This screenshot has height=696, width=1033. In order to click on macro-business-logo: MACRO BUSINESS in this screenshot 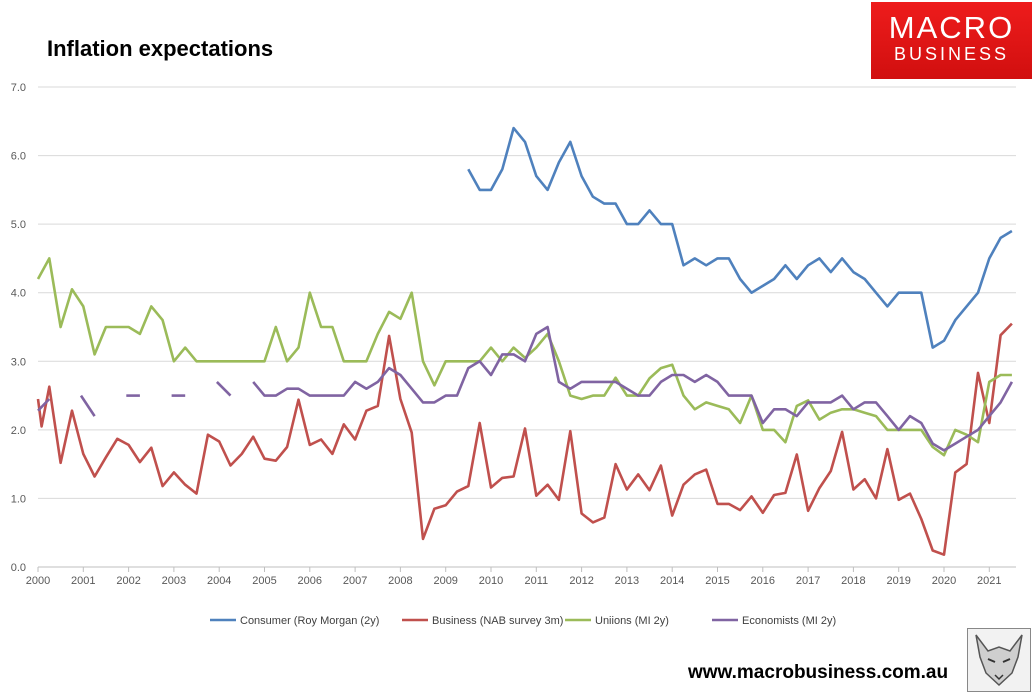, I will do `click(951, 40)`.